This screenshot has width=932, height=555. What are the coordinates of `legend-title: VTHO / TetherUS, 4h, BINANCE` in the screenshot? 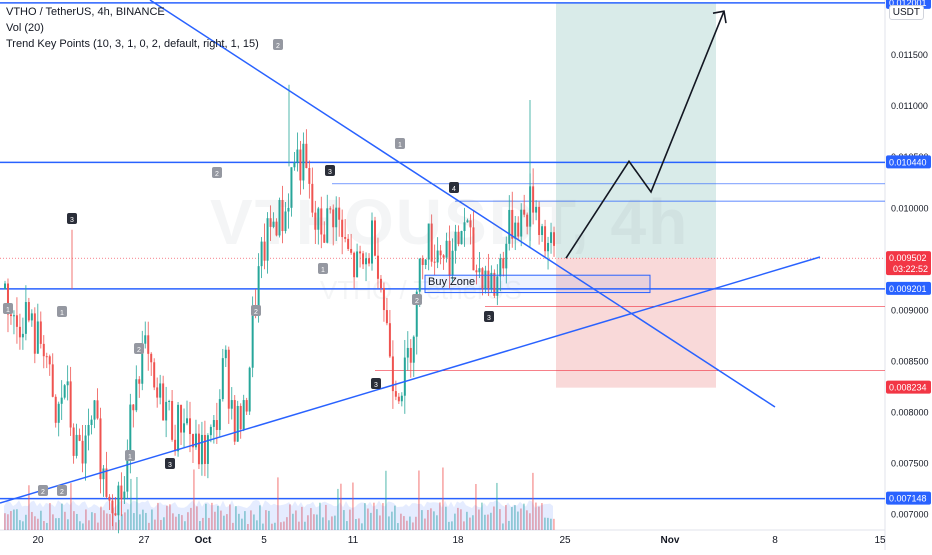 It's located at (85, 12).